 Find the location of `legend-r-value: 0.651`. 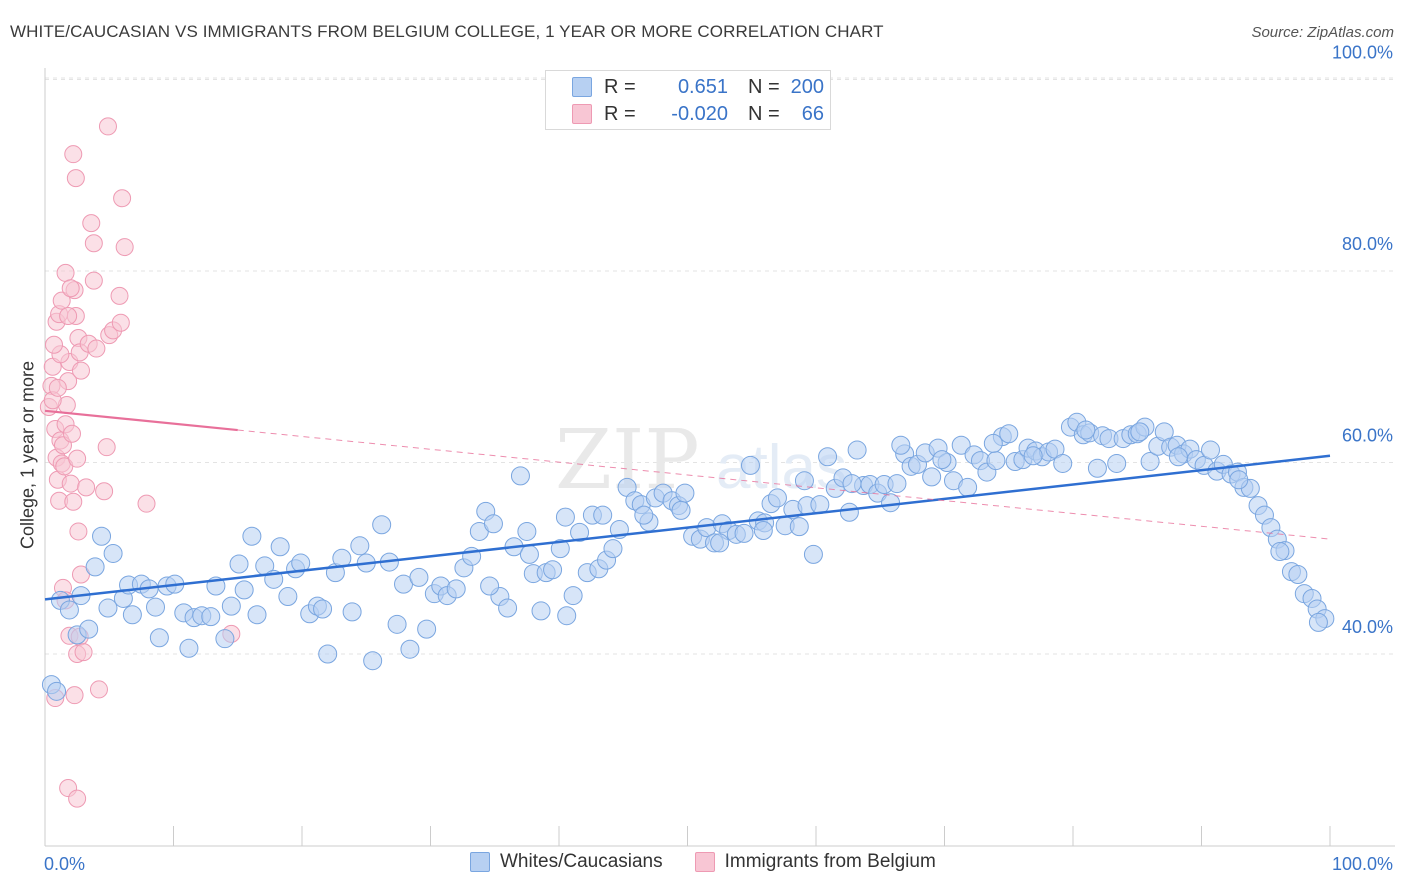

legend-r-value: 0.651 is located at coordinates (702, 86).